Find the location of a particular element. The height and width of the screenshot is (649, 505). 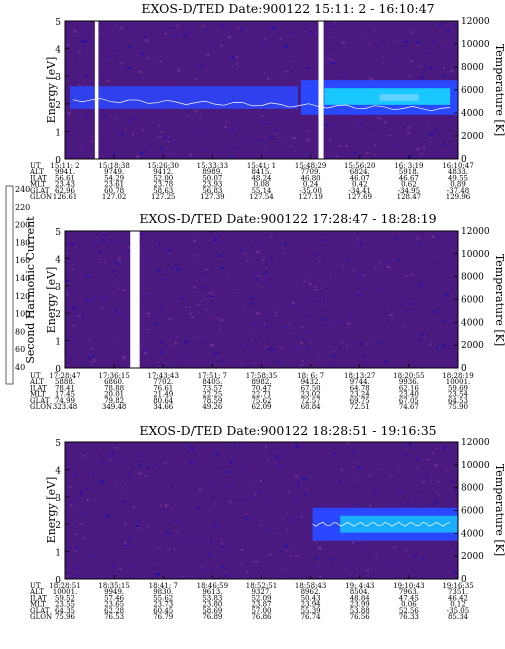

signal-band-blue is located at coordinates (184, 97).